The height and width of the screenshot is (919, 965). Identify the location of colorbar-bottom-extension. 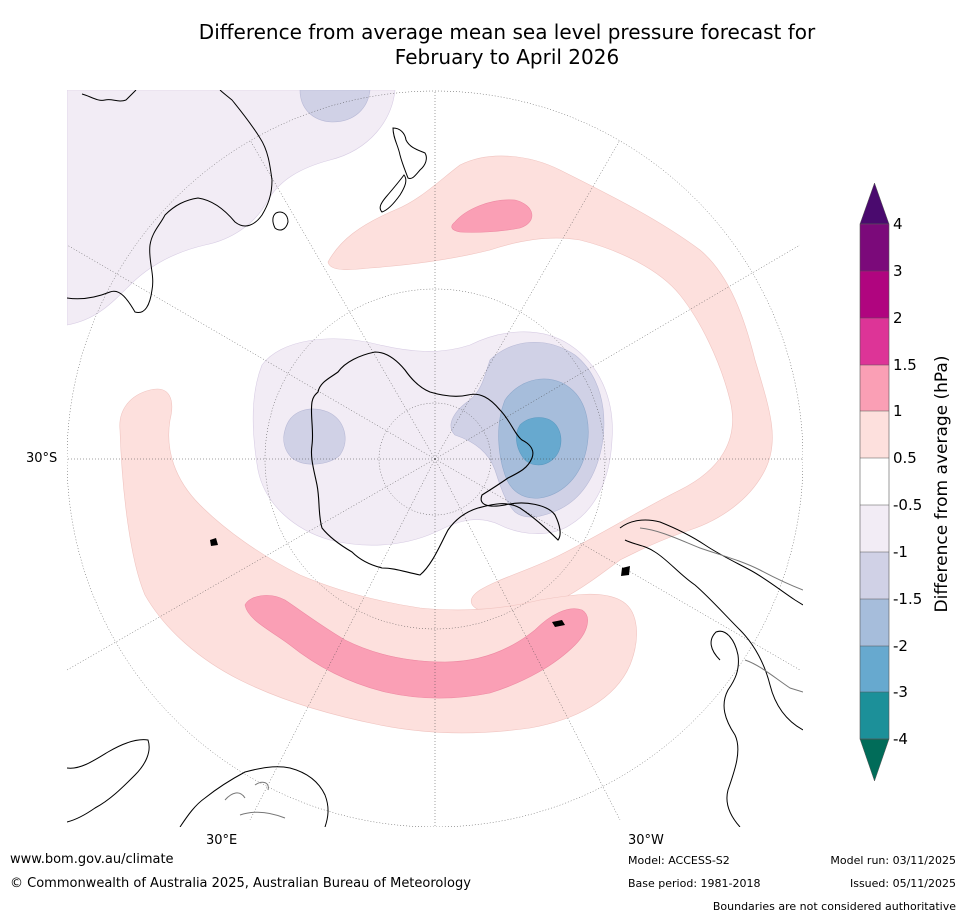
(874, 760).